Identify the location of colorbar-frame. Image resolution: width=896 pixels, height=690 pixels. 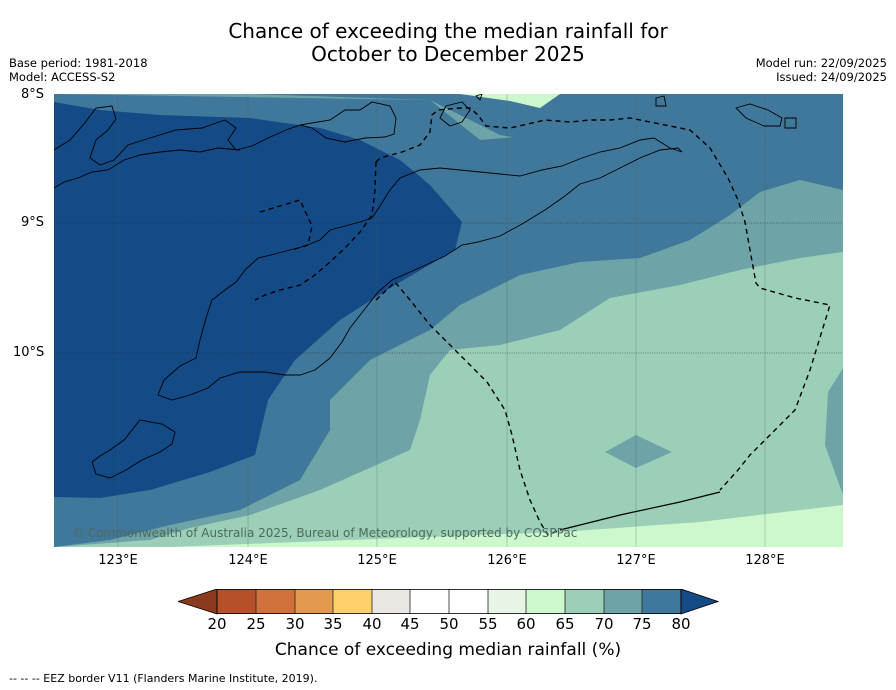
(449, 602).